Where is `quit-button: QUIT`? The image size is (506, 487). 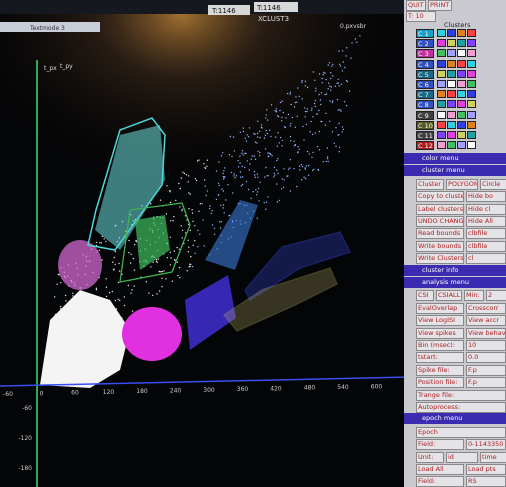 quit-button: QUIT is located at coordinates (416, 5).